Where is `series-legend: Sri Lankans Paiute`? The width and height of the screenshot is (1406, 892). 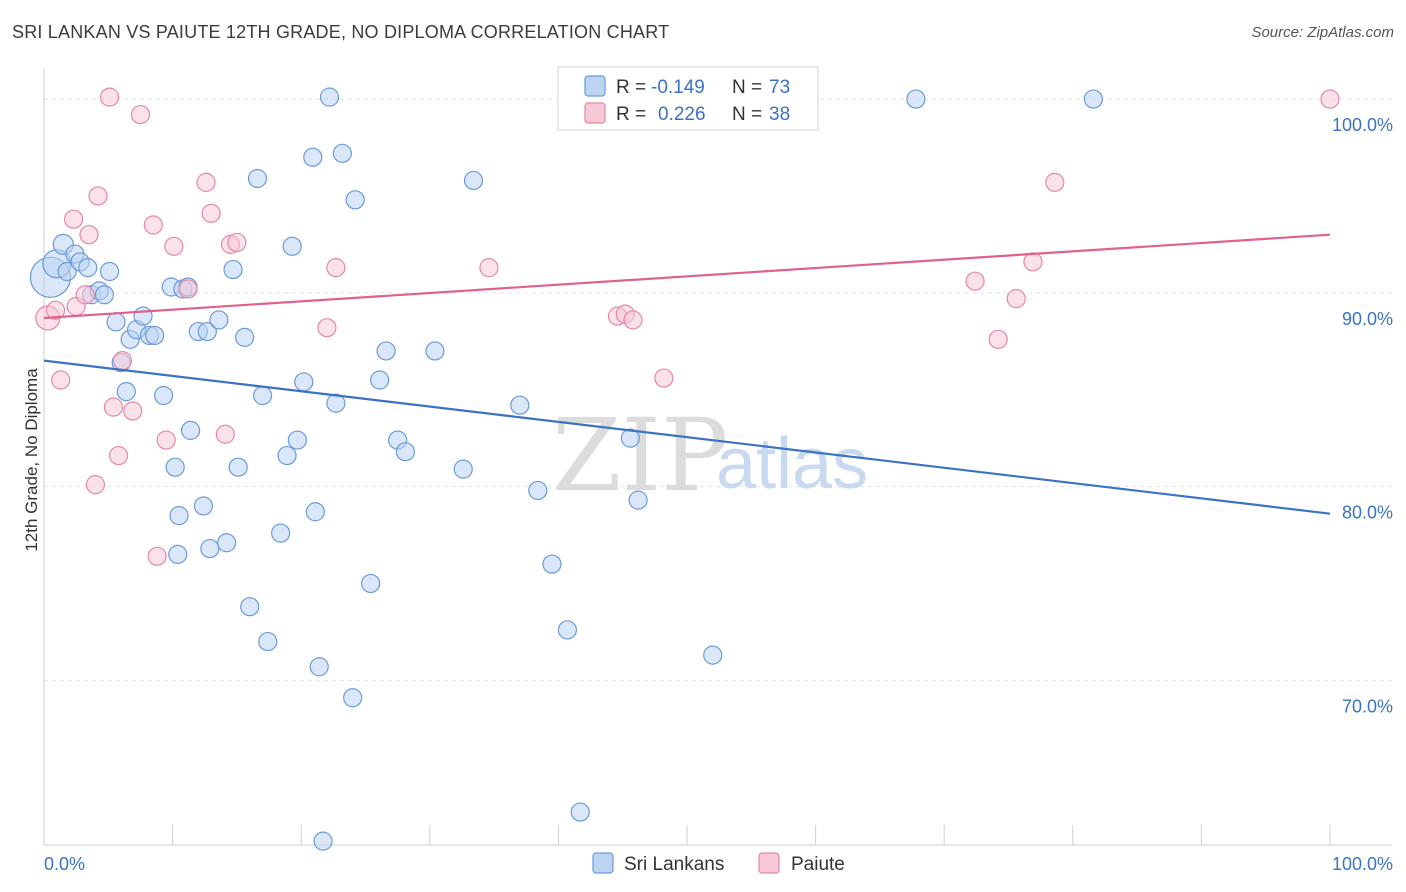 series-legend: Sri Lankans Paiute is located at coordinates (718, 863).